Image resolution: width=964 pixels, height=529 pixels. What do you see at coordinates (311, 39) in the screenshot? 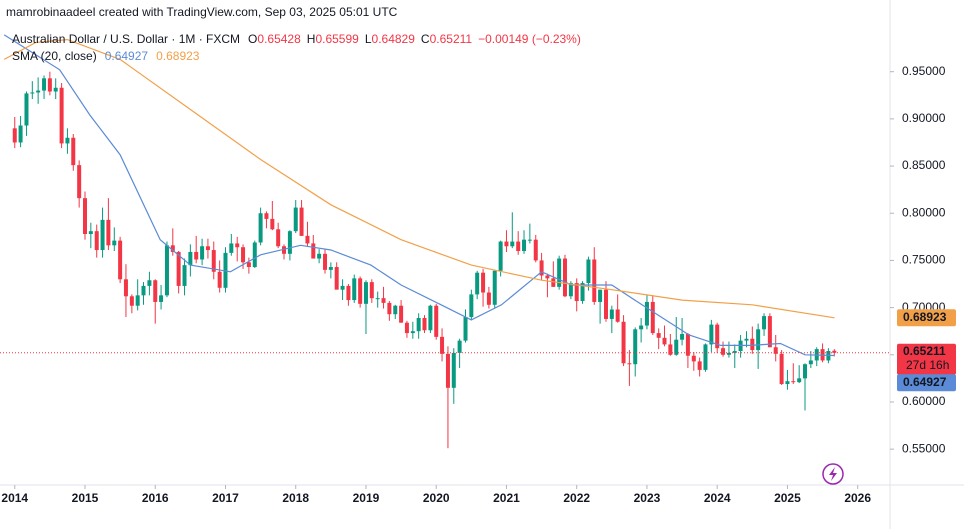
I see `ohlc-key: H` at bounding box center [311, 39].